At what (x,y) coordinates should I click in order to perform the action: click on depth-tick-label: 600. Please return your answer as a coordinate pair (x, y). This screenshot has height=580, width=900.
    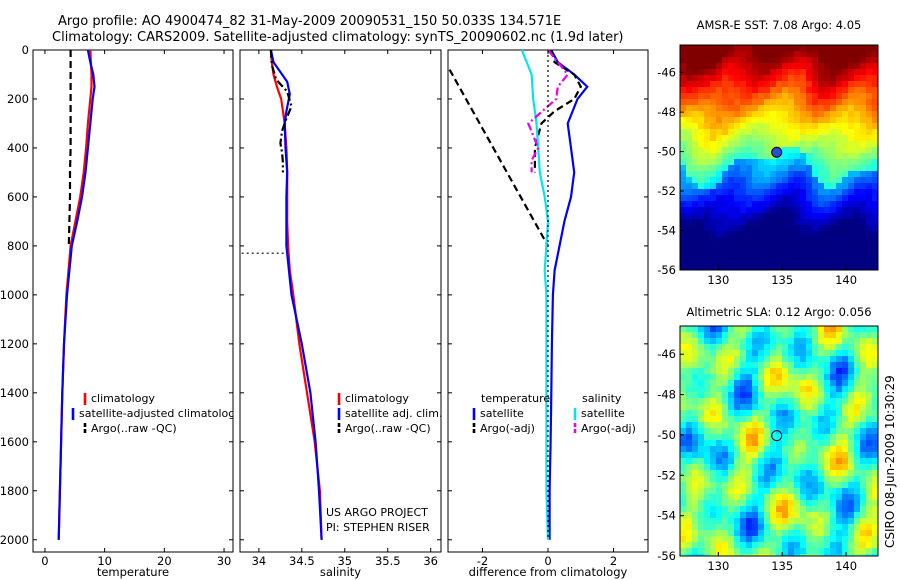
    Looking at the image, I should click on (18, 197).